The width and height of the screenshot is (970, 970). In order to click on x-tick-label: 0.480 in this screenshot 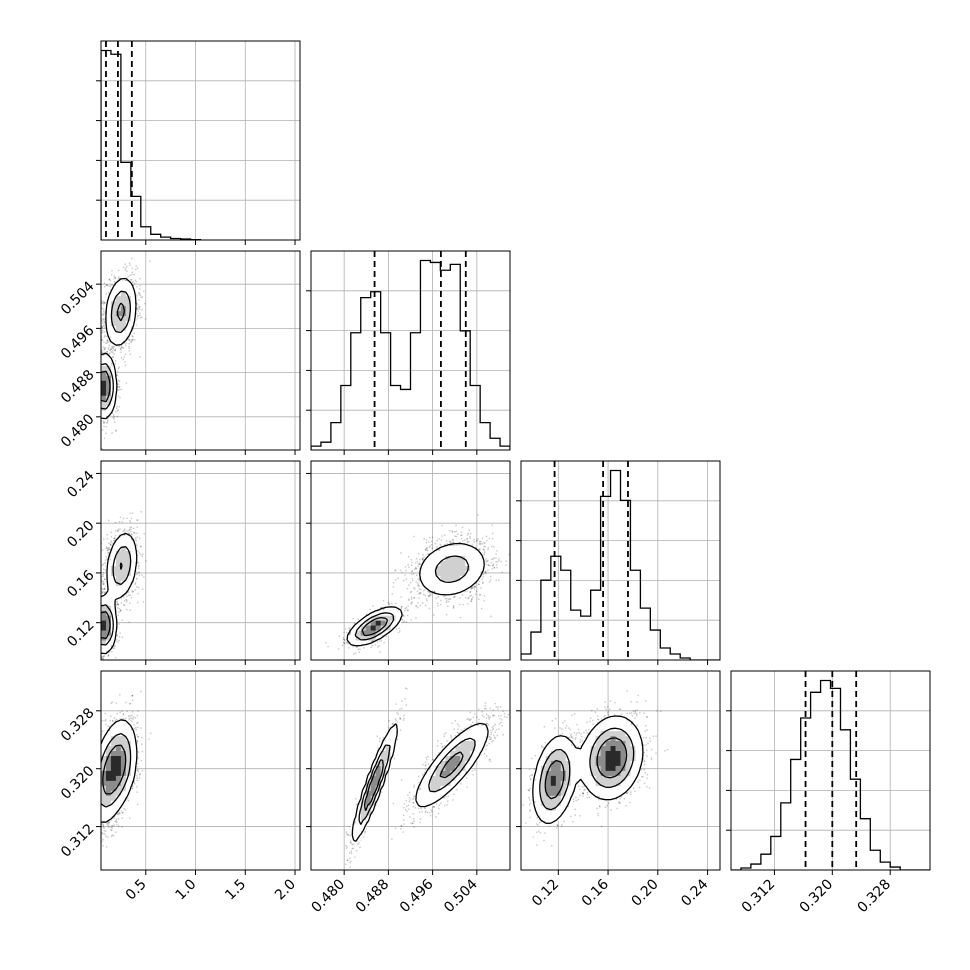, I will do `click(329, 896)`.